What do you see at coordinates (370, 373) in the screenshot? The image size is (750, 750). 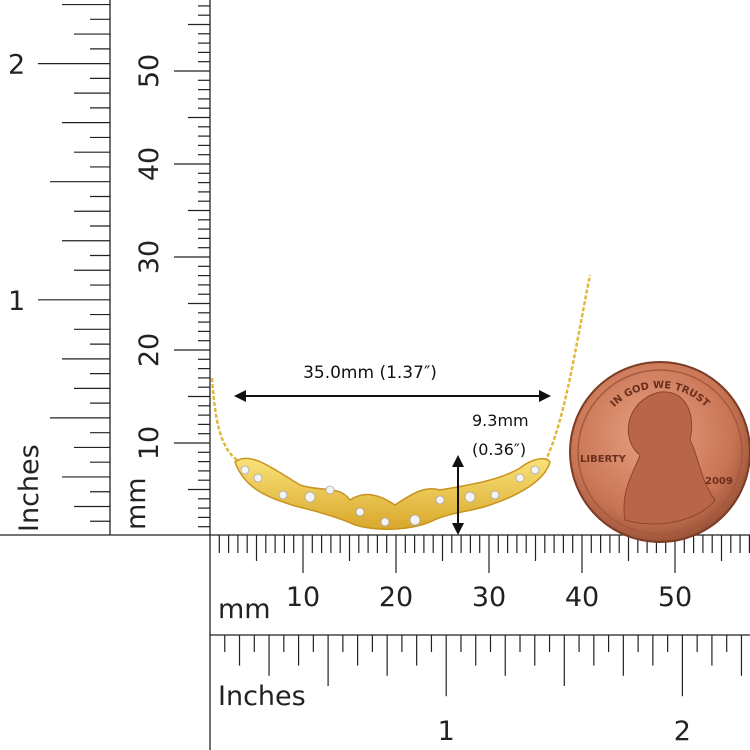 I see `width-label: 35.0mm (1.37″)` at bounding box center [370, 373].